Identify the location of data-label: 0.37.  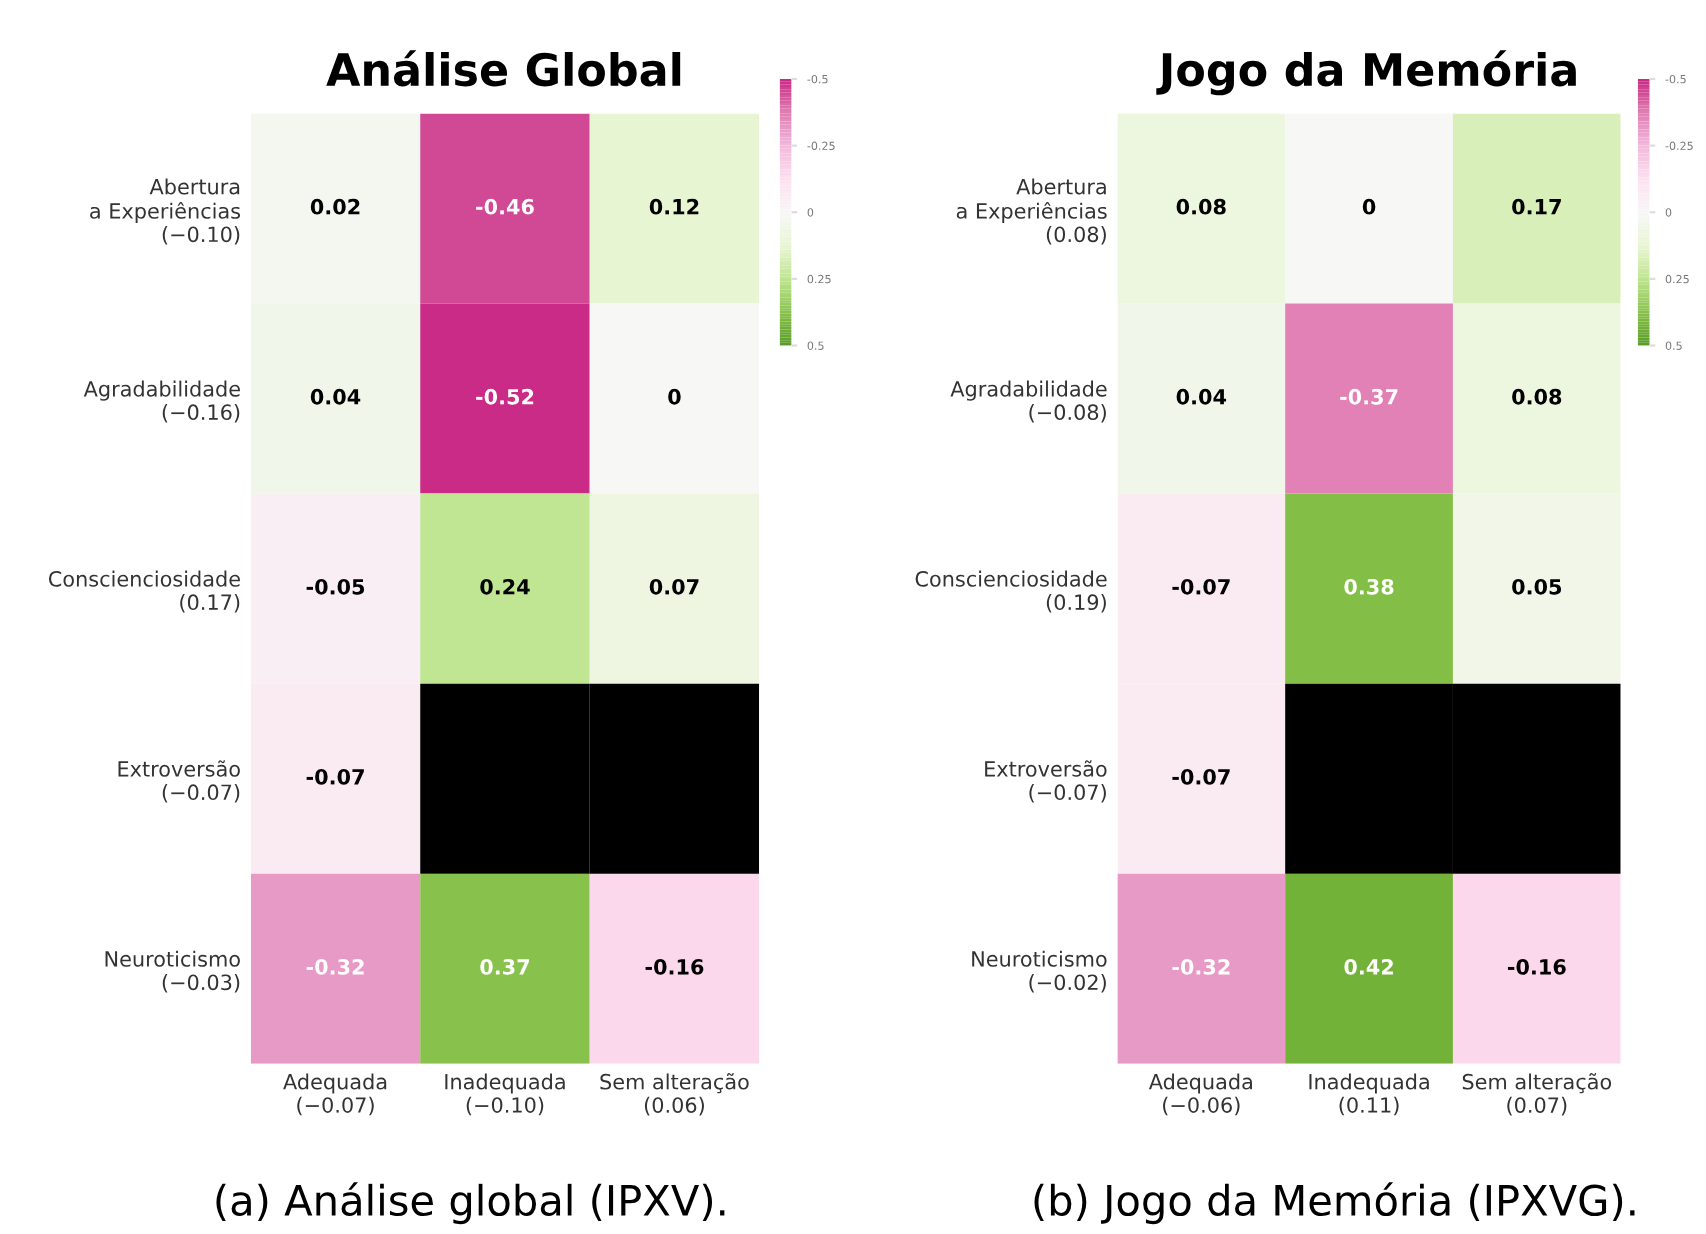
(505, 966).